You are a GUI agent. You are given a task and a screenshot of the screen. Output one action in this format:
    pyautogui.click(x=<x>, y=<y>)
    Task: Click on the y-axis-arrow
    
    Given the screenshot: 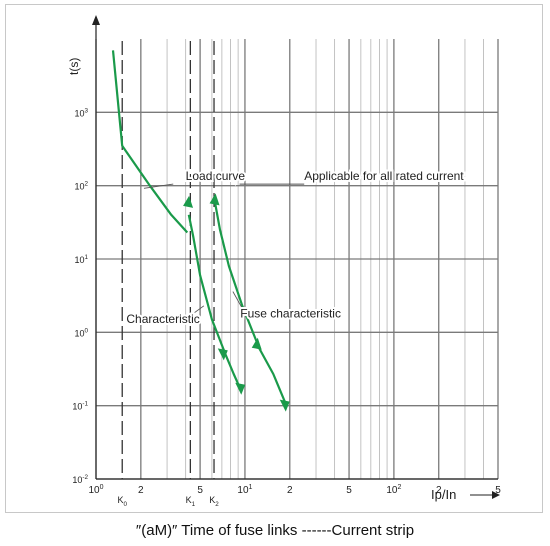 What is the action you would take?
    pyautogui.click(x=96, y=20)
    